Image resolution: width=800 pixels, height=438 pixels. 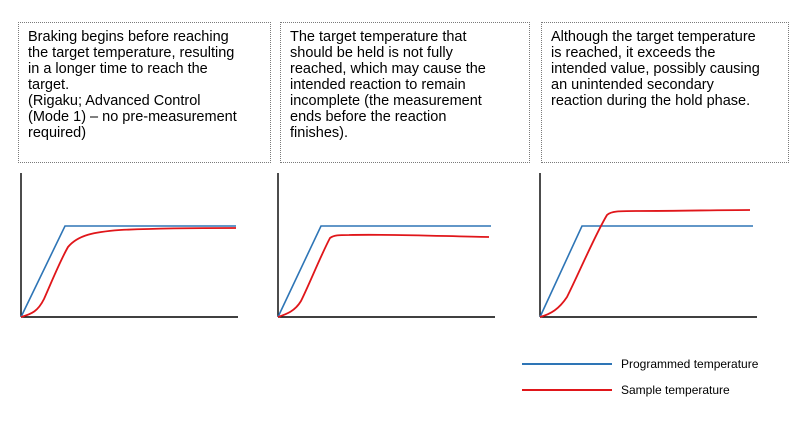 I want to click on legend-programmed-swatch, so click(x=567, y=364).